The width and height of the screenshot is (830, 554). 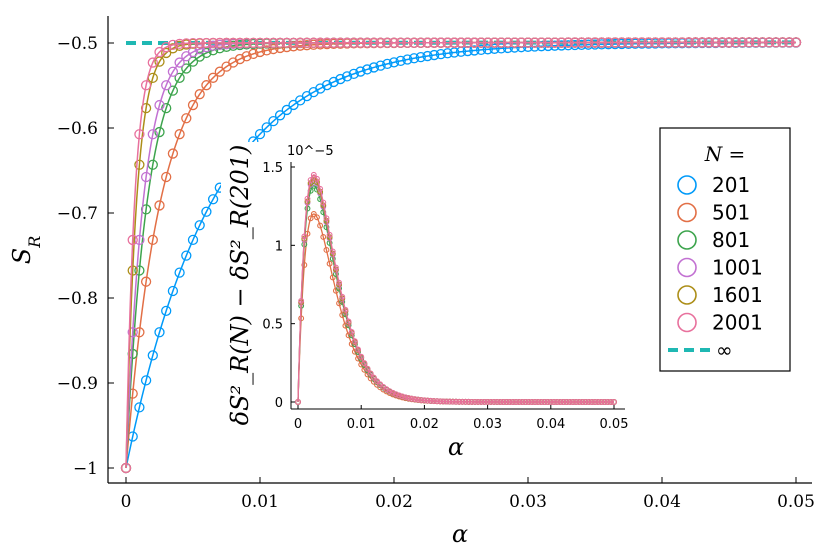 What do you see at coordinates (614, 424) in the screenshot?
I see `inset-x-tick-label: 0.05` at bounding box center [614, 424].